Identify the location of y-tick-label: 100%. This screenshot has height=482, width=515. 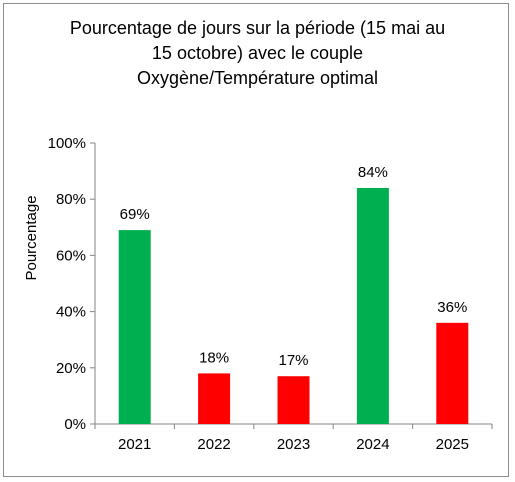
(67, 143).